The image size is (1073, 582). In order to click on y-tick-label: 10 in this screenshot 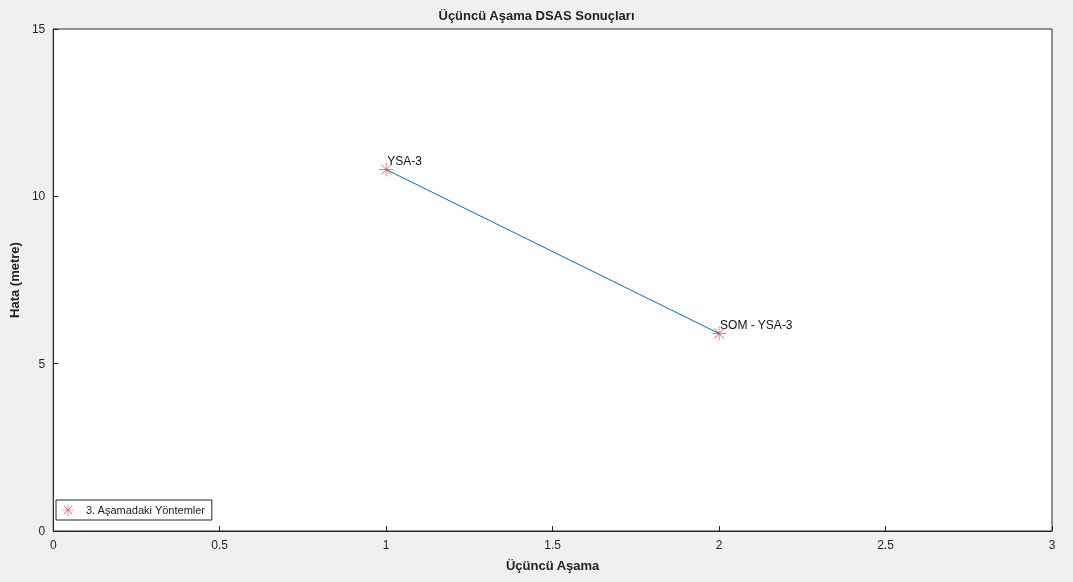, I will do `click(38, 196)`.